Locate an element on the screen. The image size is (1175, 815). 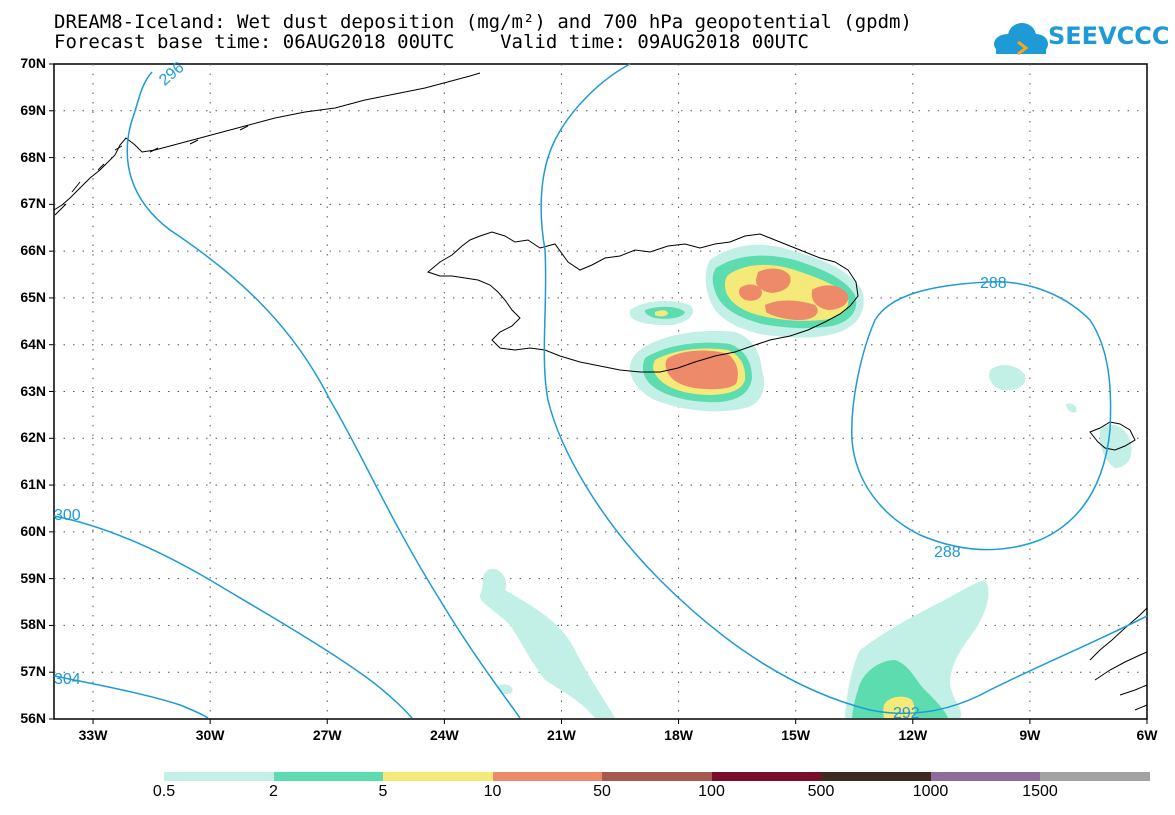
longitude-label: 9W is located at coordinates (1030, 735).